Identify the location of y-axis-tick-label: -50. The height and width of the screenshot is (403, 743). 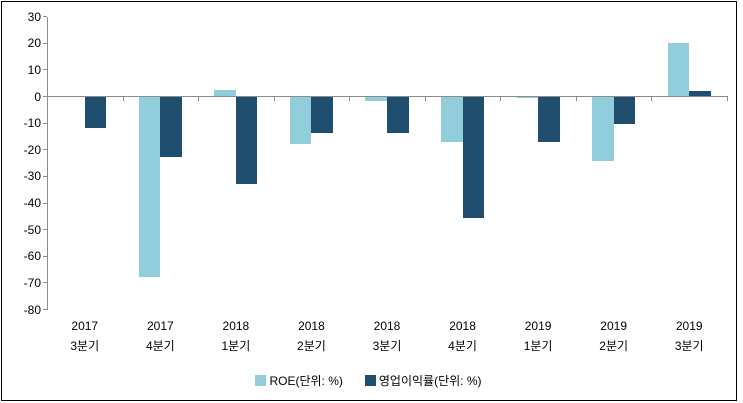
(32, 229).